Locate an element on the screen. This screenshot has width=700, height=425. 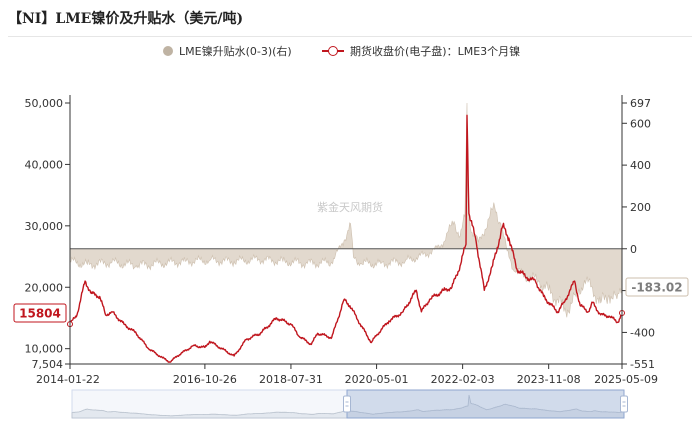
price-flag-label: 15804 is located at coordinates (40, 314).